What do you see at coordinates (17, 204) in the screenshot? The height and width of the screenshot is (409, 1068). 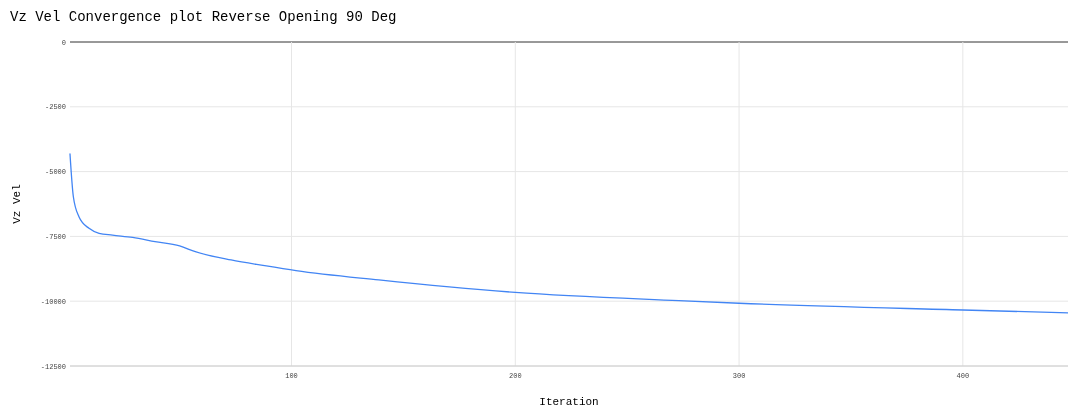 I see `y-axis-title: Vz Vel` at bounding box center [17, 204].